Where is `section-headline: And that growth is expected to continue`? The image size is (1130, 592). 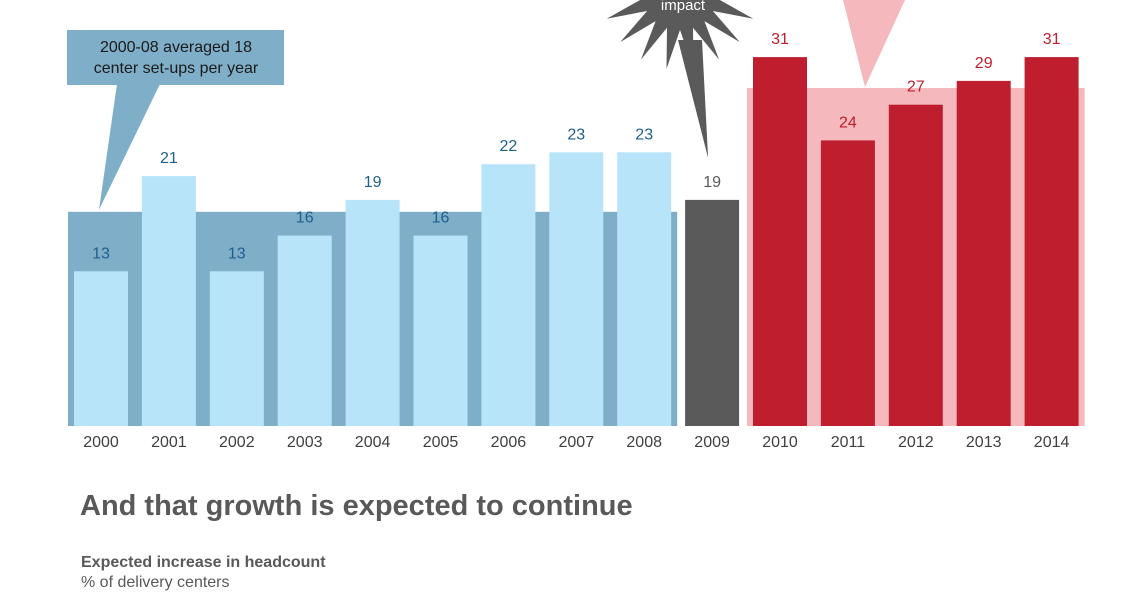
section-headline: And that growth is expected to continue is located at coordinates (356, 506).